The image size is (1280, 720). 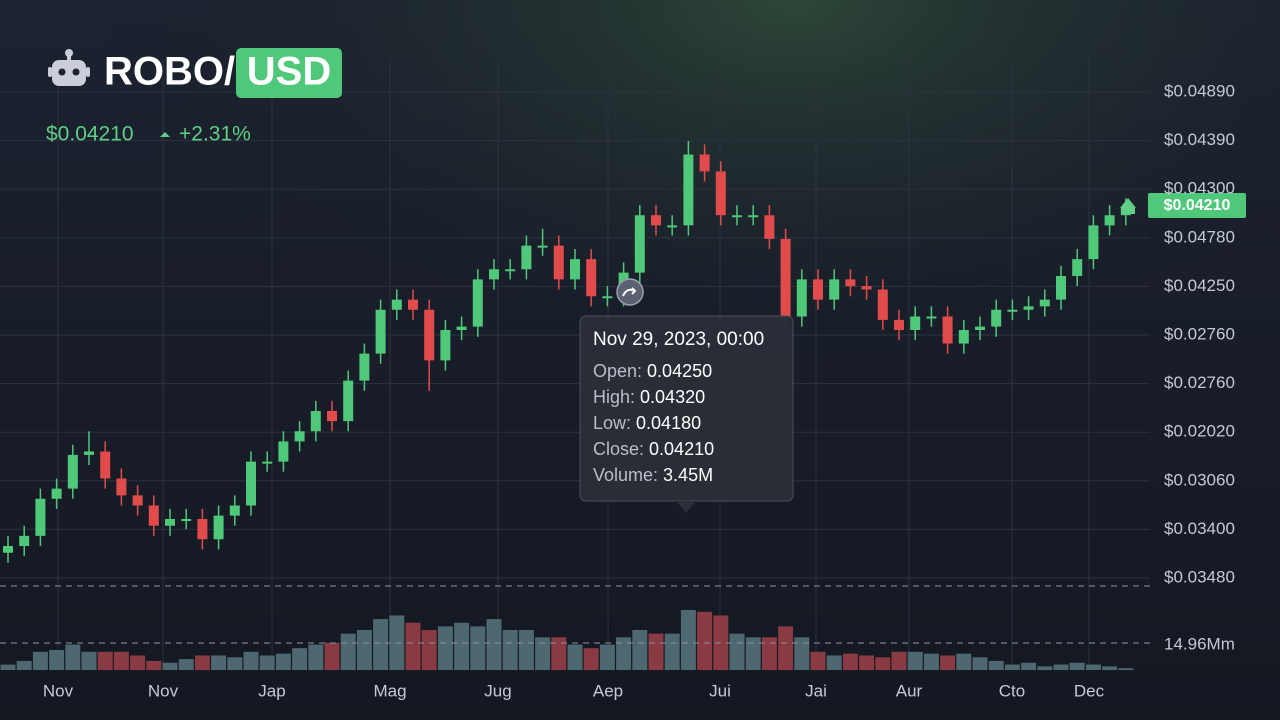 I want to click on symbol: ROBO/, so click(x=169, y=72).